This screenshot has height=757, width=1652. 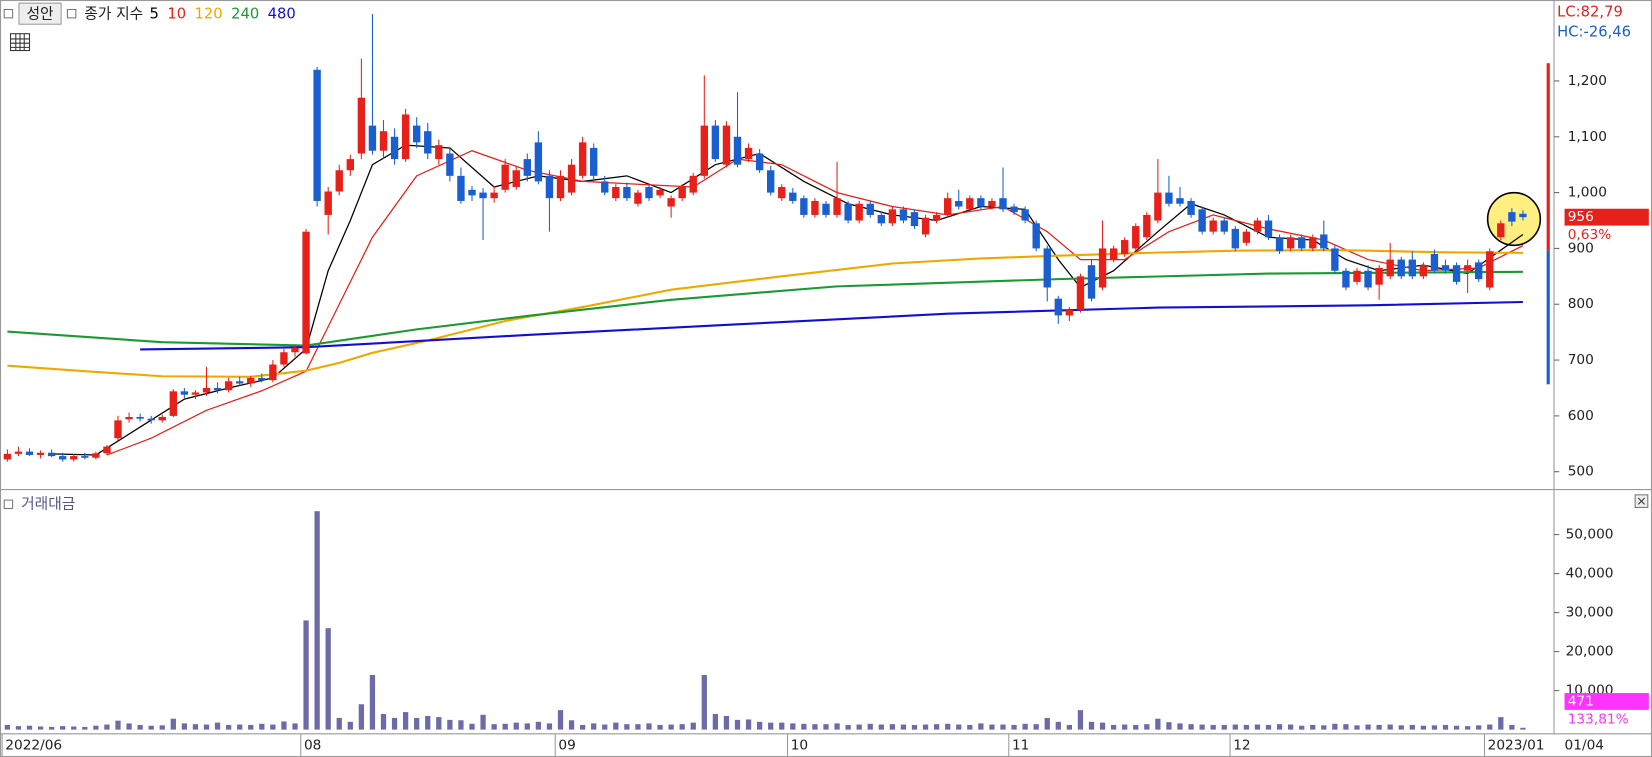 What do you see at coordinates (1581, 217) in the screenshot?
I see `price-tag-label: 956` at bounding box center [1581, 217].